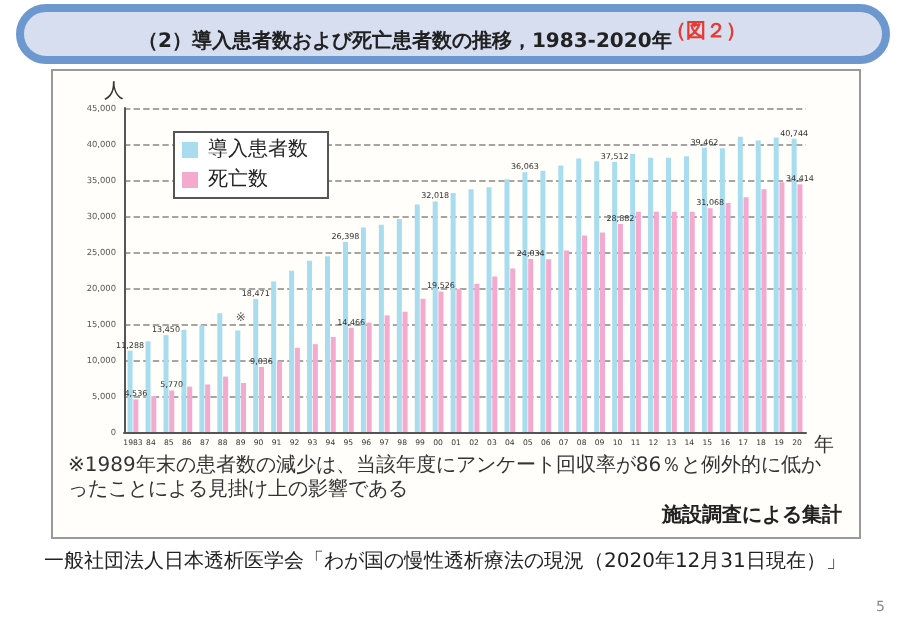 The width and height of the screenshot is (906, 640). I want to click on legend-label: 導入患者数, so click(258, 149).